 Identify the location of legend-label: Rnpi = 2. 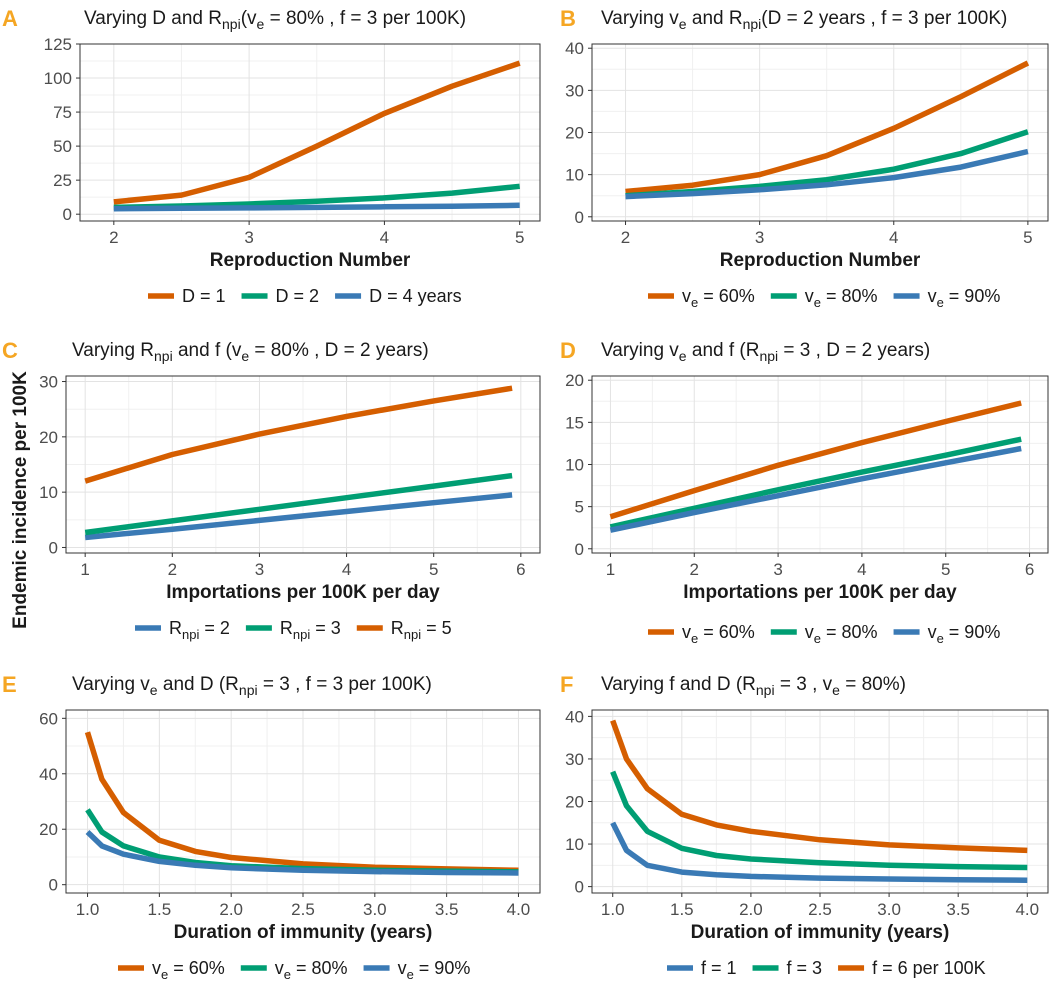
(199, 630).